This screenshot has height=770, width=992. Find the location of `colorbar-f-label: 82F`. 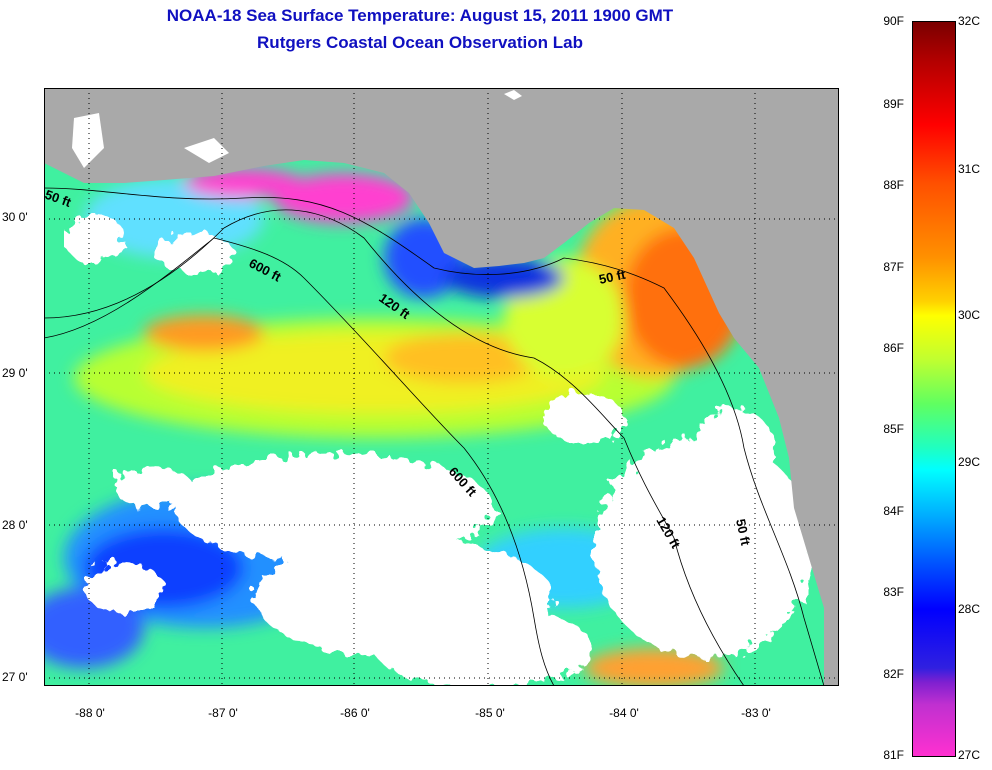

colorbar-f-label: 82F is located at coordinates (893, 674).